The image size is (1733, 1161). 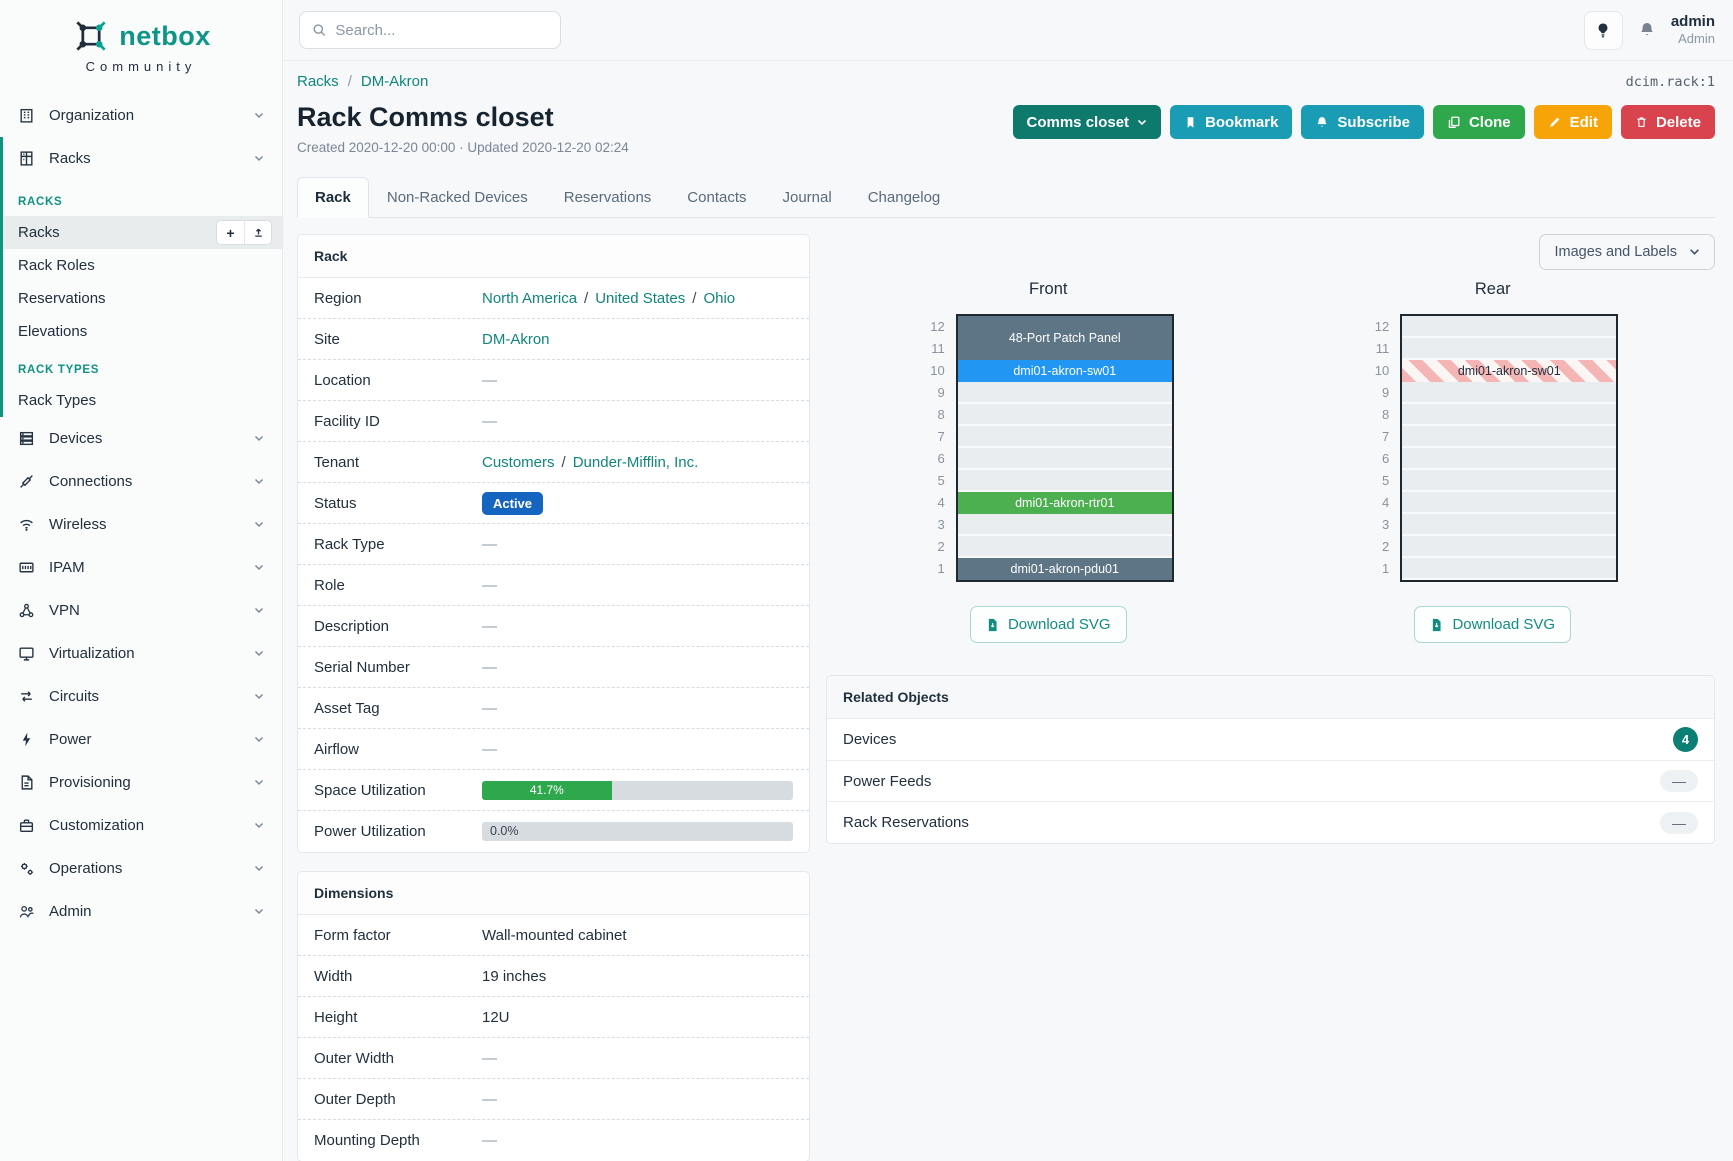 I want to click on edit-button: Edit, so click(x=1572, y=122).